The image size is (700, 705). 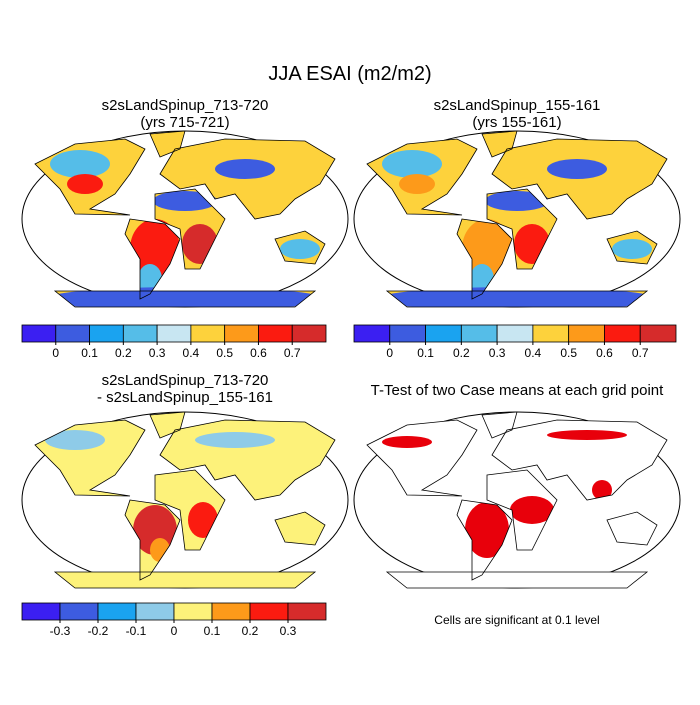 I want to click on panel-title: - s2sLandSpinup_155-161, so click(x=185, y=397).